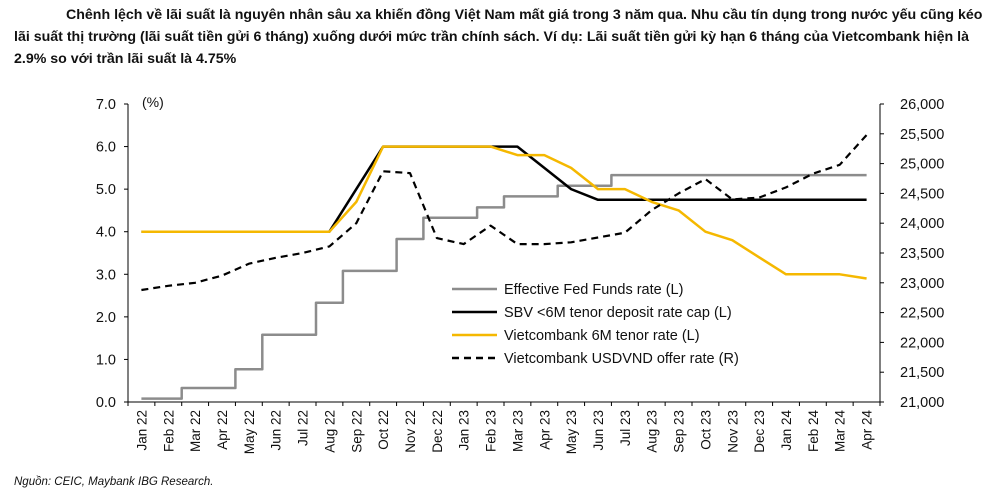 This screenshot has width=1000, height=502. I want to click on right-y-tick-label: 21,500, so click(922, 373).